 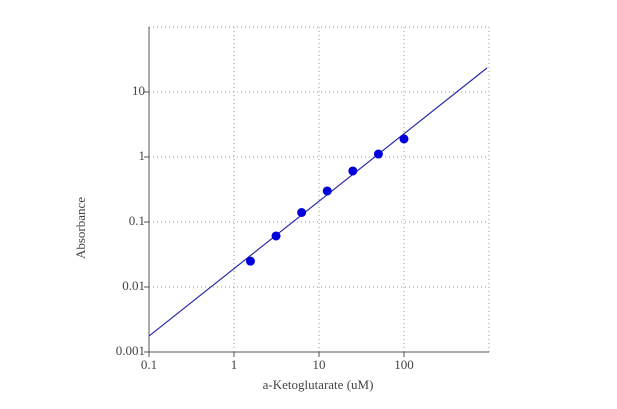 I want to click on y-tick-label: 1, so click(x=142, y=155).